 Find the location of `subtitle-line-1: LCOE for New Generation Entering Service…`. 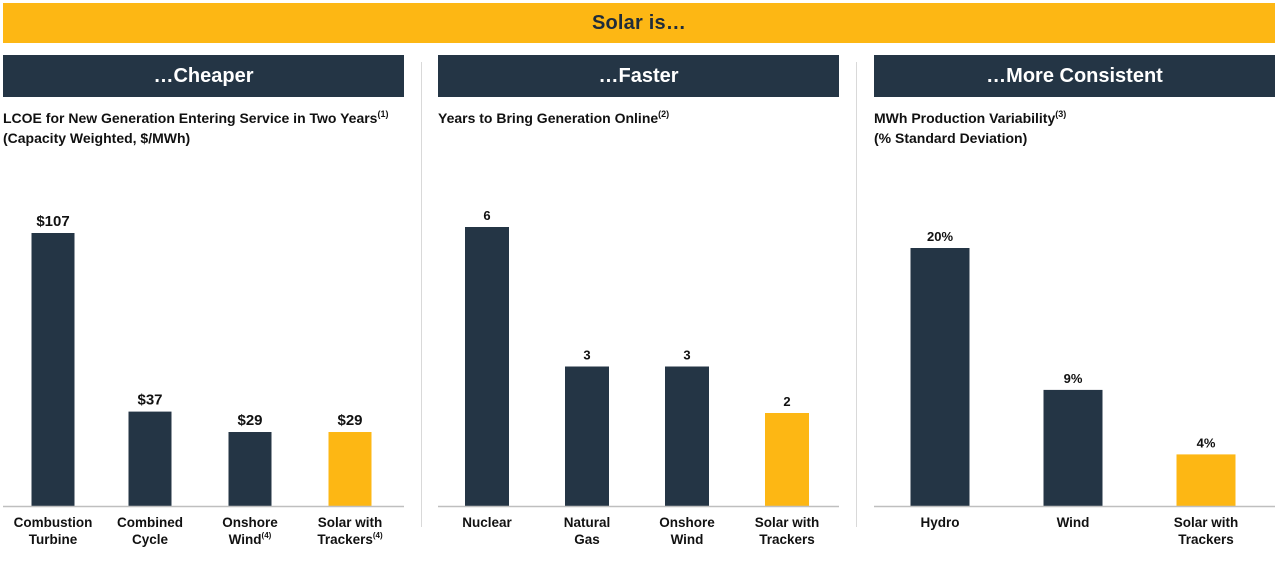

subtitle-line-1: LCOE for New Generation Entering Service… is located at coordinates (196, 118).